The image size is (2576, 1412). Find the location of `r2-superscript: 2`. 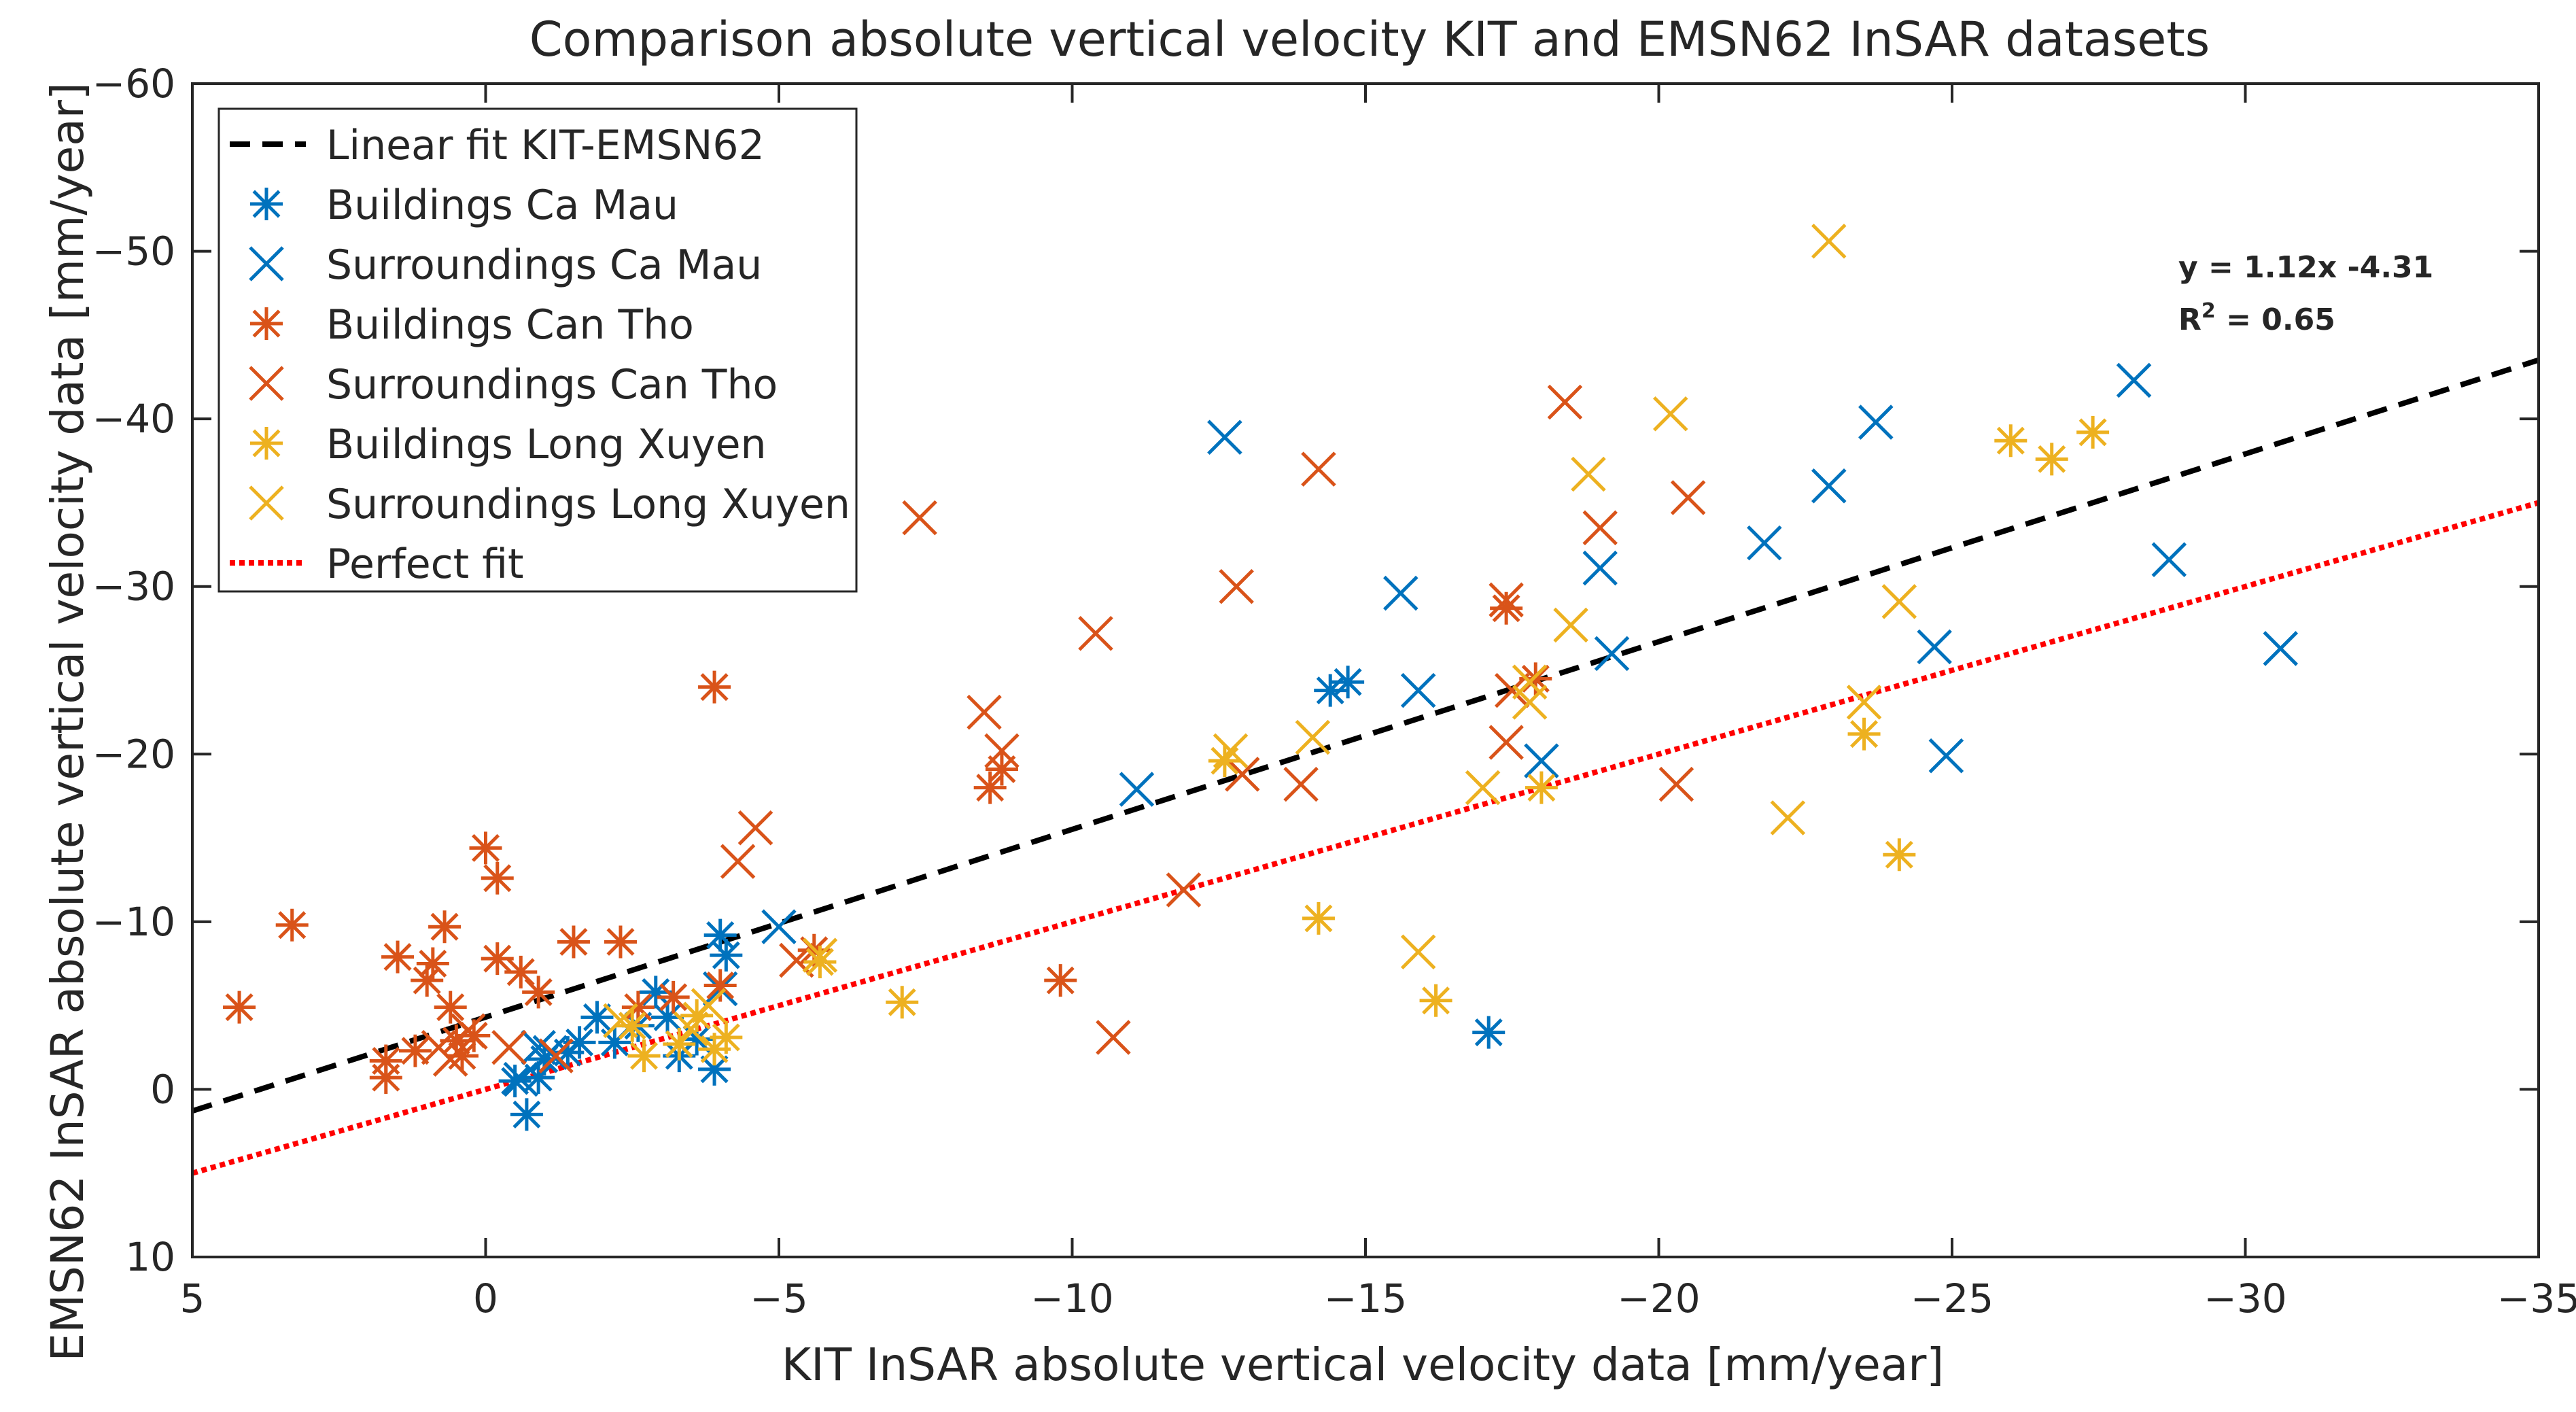

r2-superscript: 2 is located at coordinates (2208, 311).